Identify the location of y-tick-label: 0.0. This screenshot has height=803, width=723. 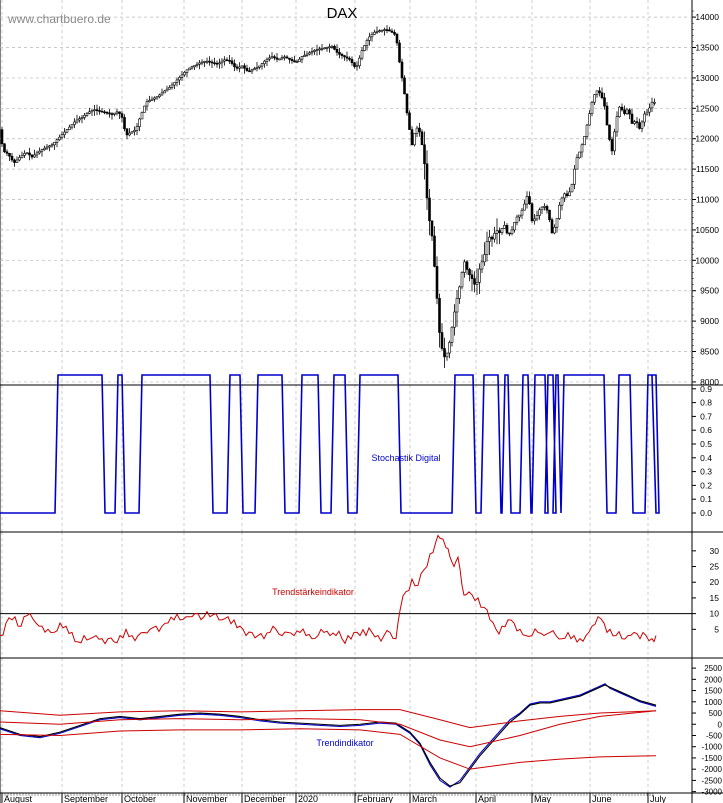
(706, 513).